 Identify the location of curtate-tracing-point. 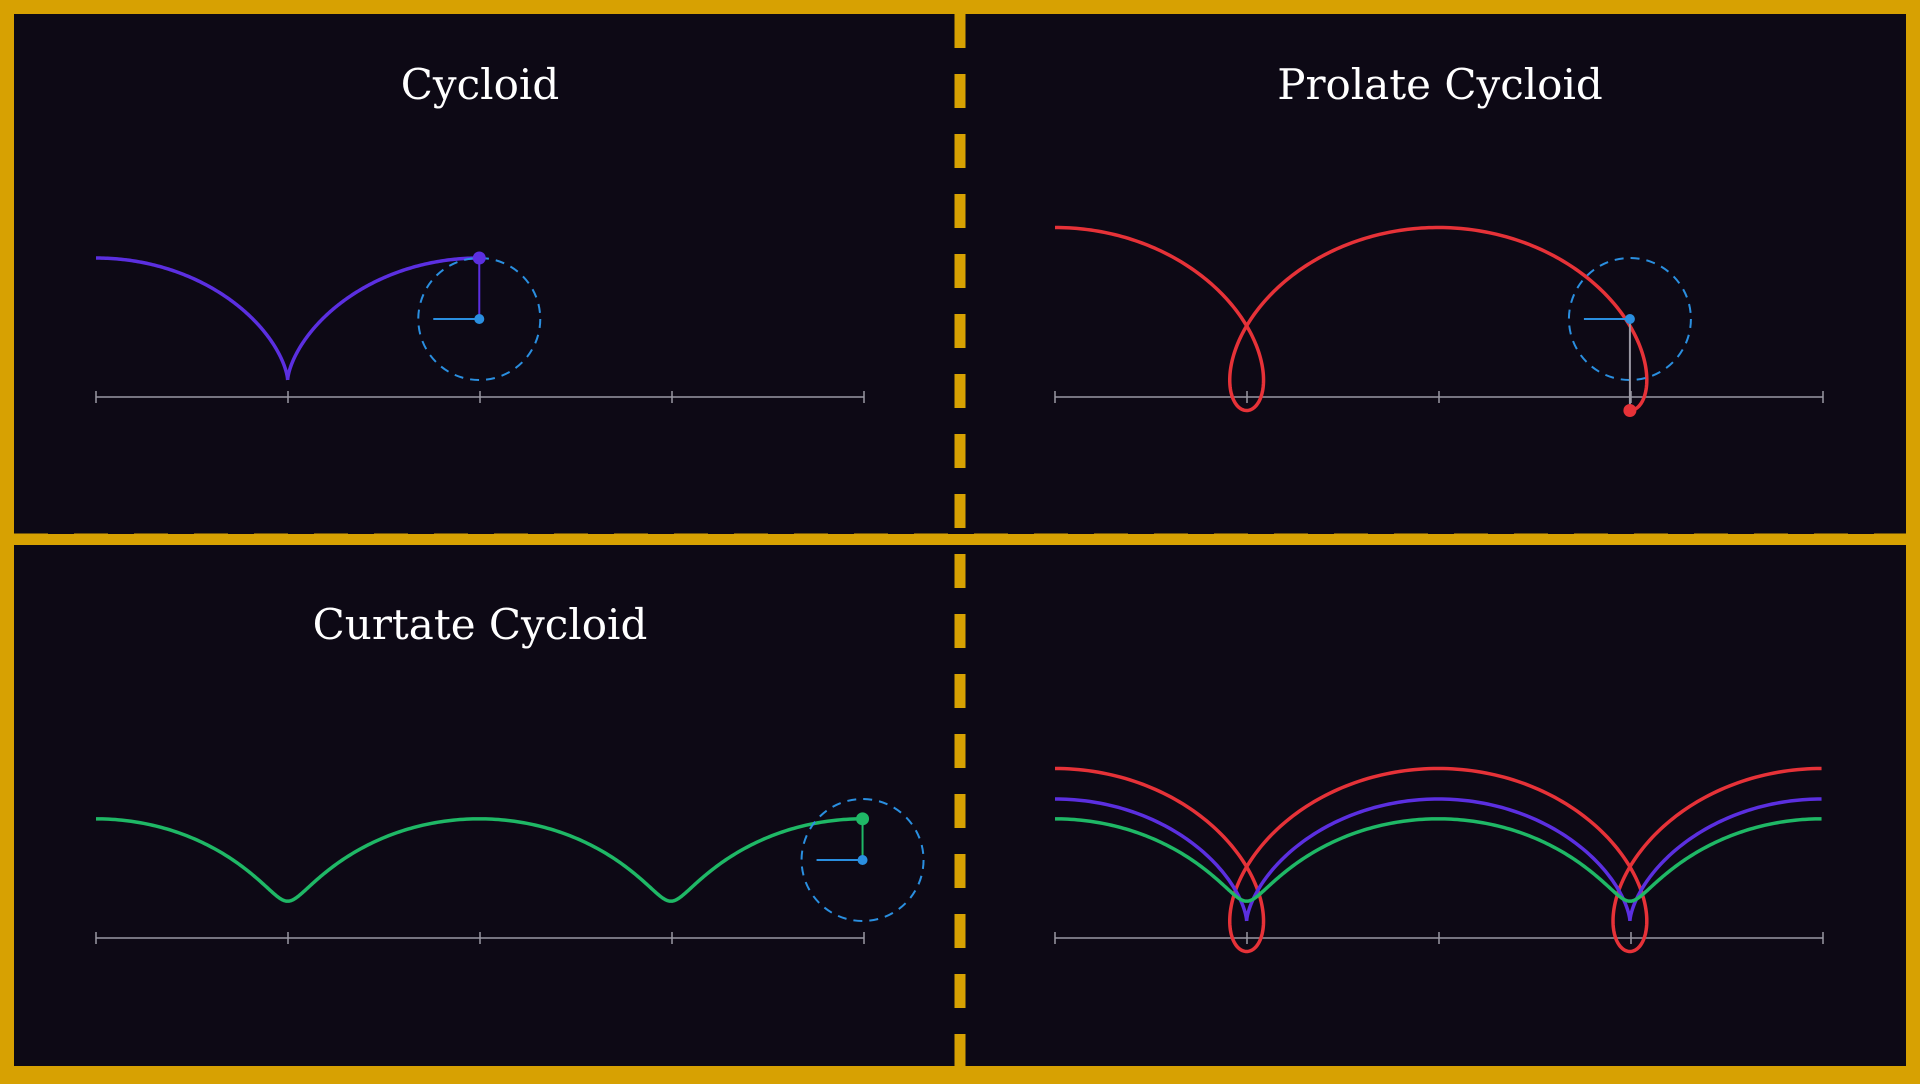
(863, 819).